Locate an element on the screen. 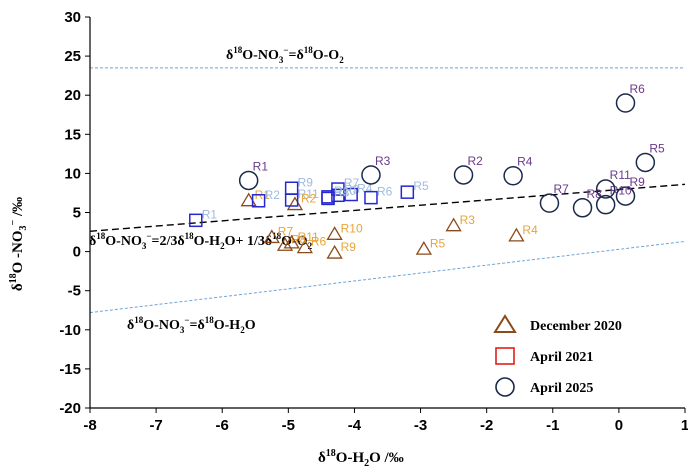 This screenshot has width=688, height=470. y-tick-label: -10 is located at coordinates (70, 330).